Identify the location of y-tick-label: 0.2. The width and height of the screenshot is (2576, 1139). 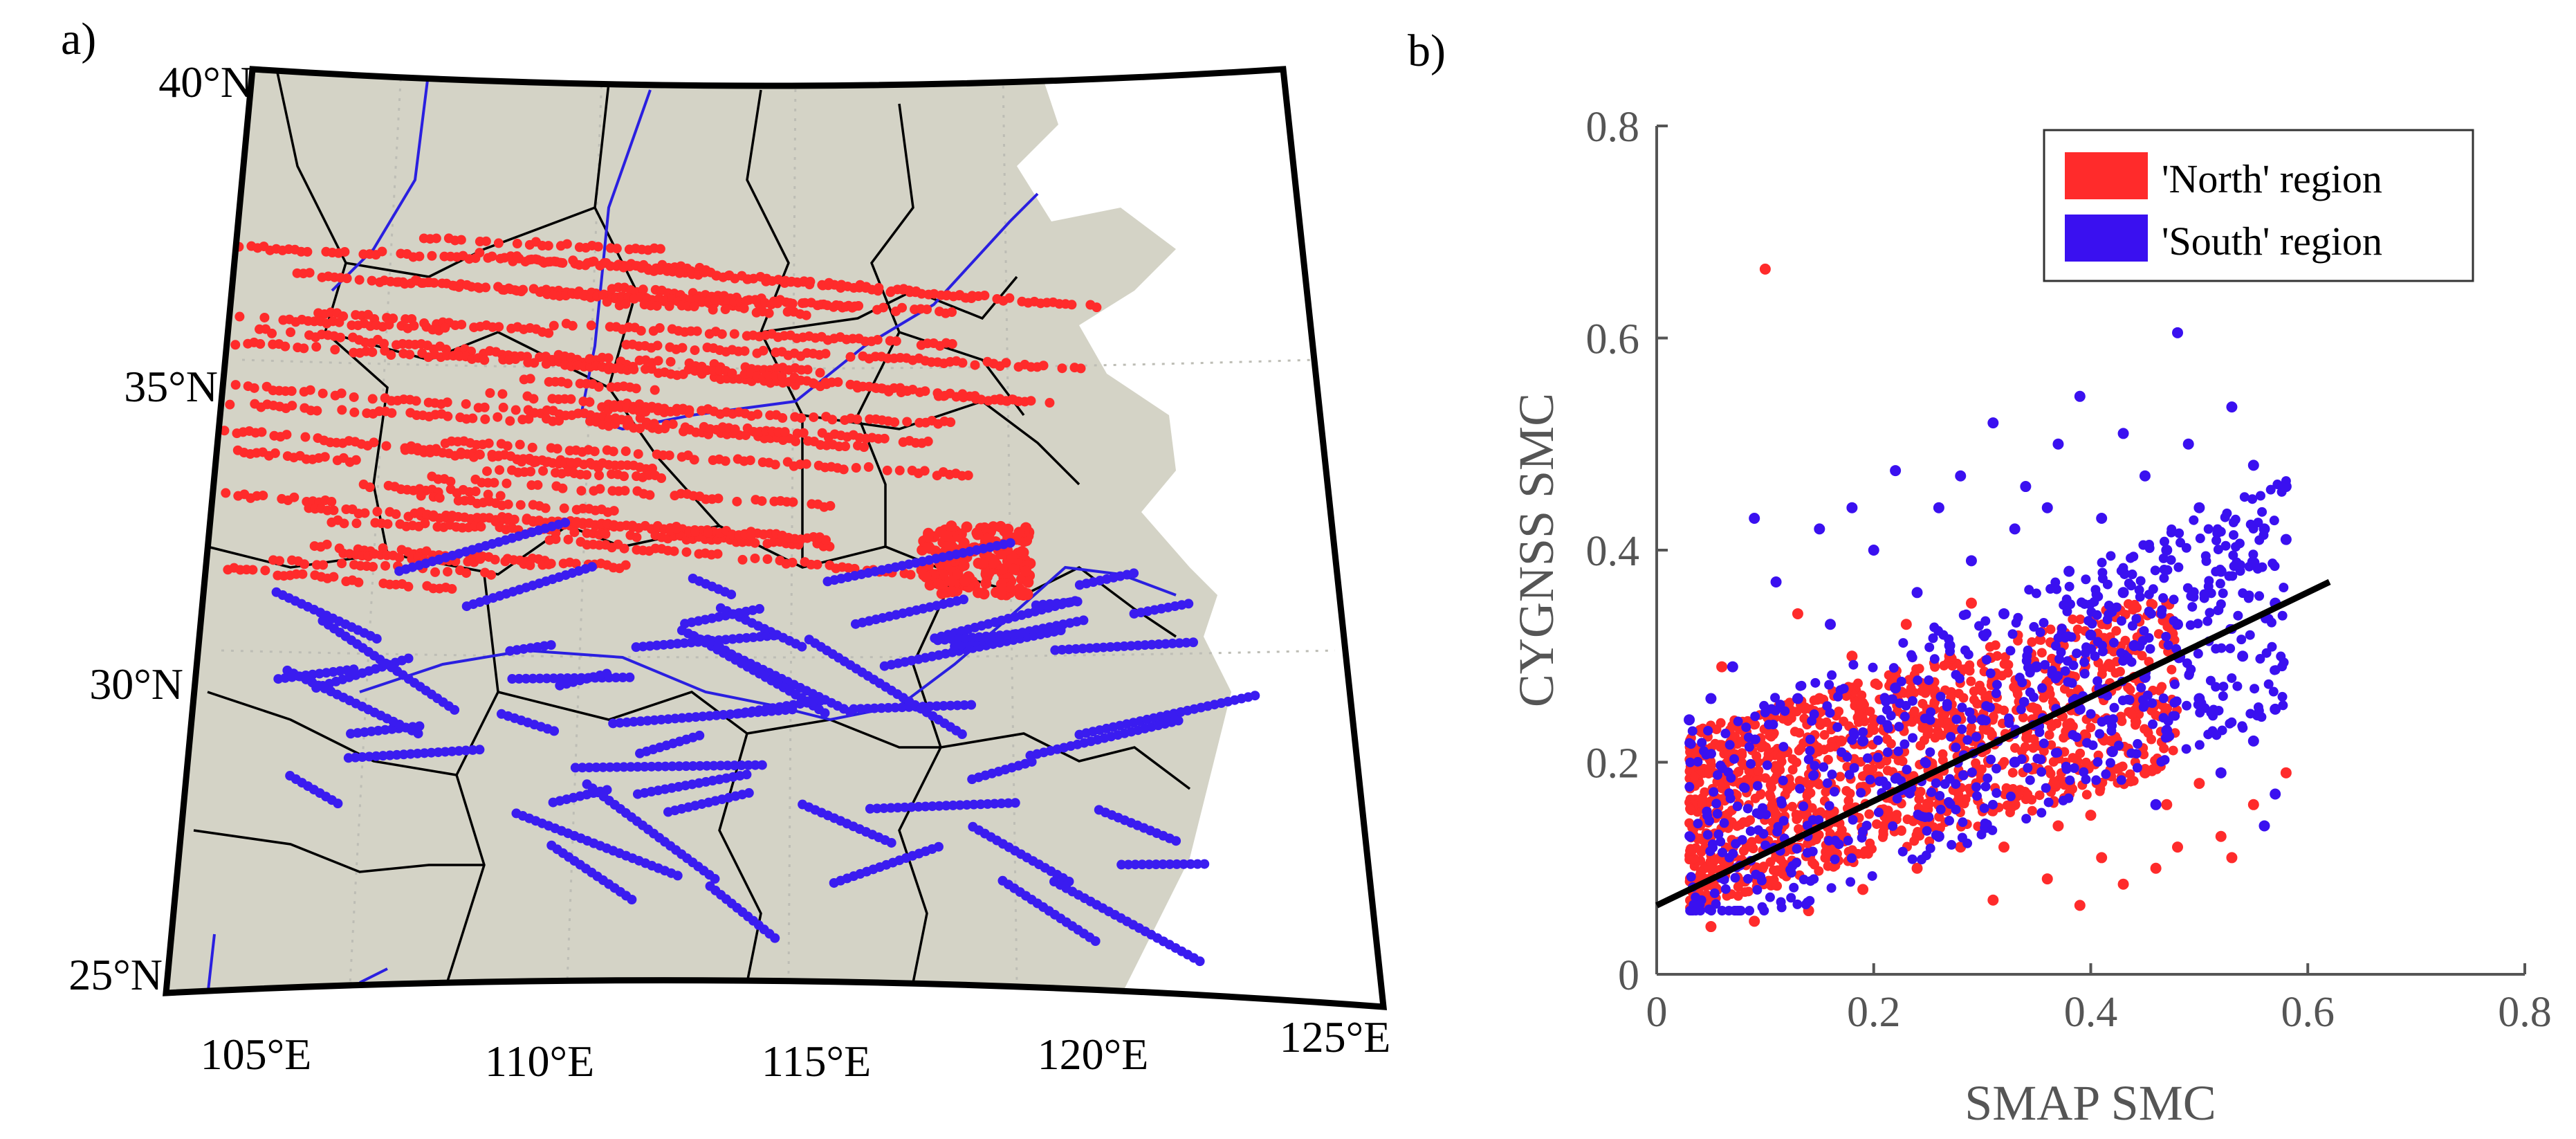
(1613, 763).